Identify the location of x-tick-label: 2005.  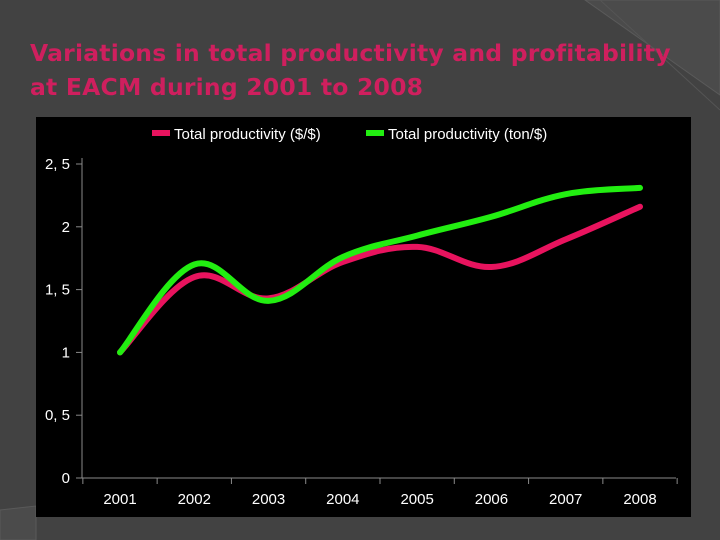
(416, 499).